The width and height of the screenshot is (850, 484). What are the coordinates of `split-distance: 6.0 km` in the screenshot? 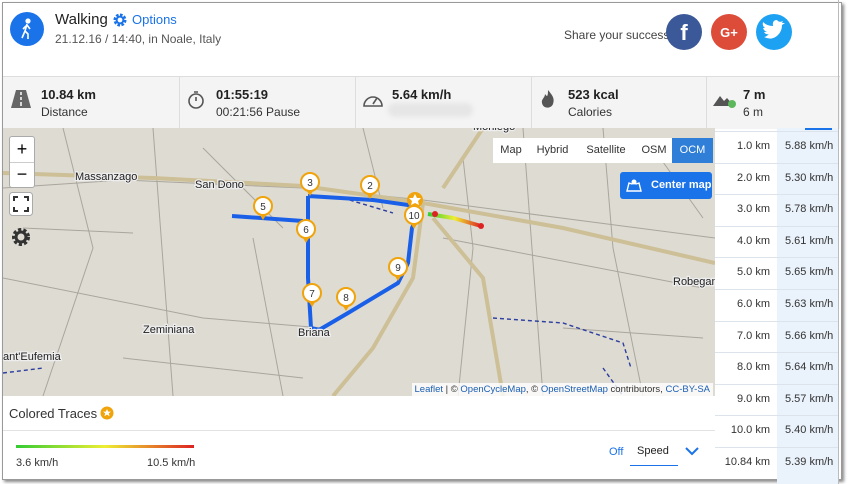 It's located at (753, 304).